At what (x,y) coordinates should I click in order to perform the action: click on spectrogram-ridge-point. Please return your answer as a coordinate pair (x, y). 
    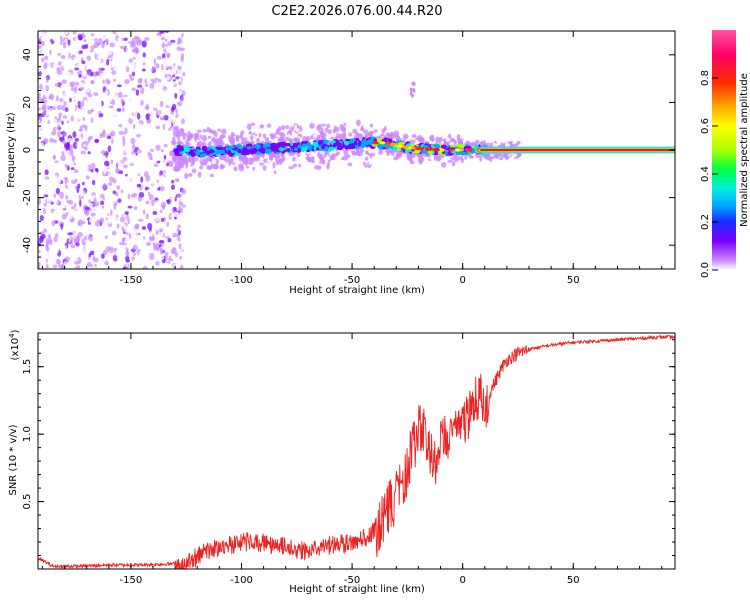
    Looking at the image, I should click on (356, 146).